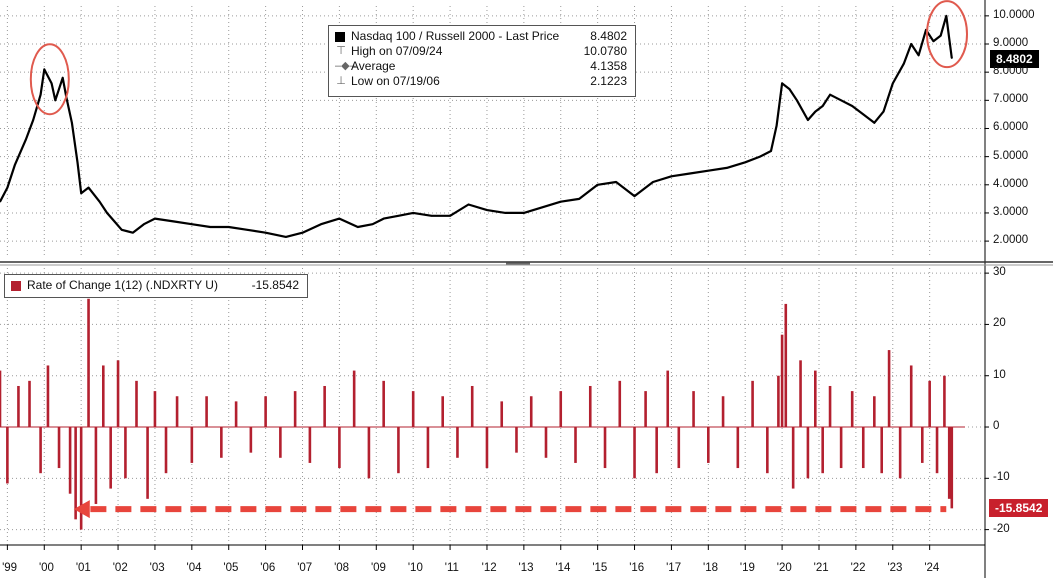  I want to click on upper-y-tick-label: 7.0000, so click(1011, 99).